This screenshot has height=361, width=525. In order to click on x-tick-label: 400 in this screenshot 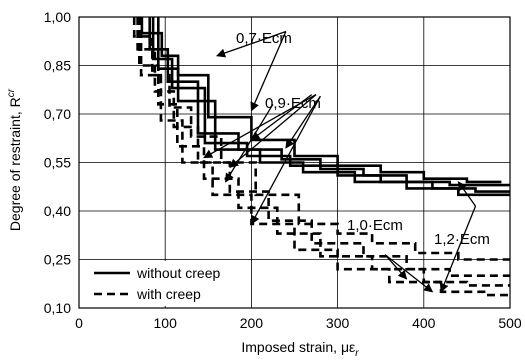, I will do `click(424, 323)`.